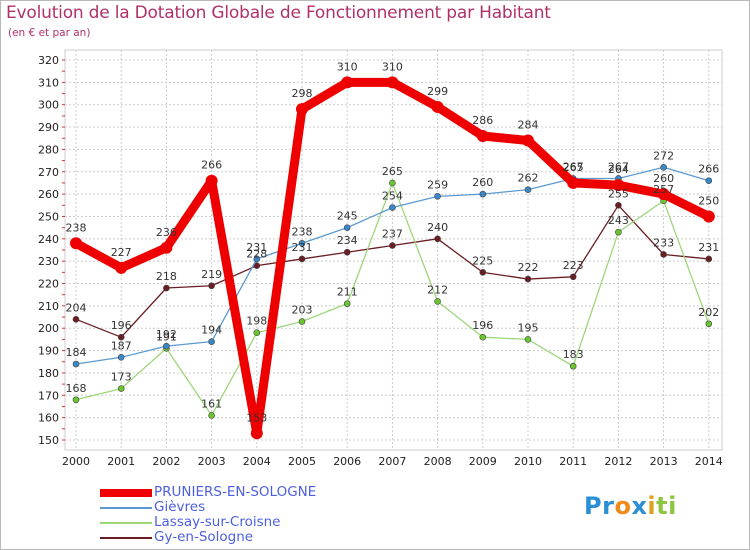  What do you see at coordinates (48, 127) in the screenshot?
I see `y-tick-label: 290` at bounding box center [48, 127].